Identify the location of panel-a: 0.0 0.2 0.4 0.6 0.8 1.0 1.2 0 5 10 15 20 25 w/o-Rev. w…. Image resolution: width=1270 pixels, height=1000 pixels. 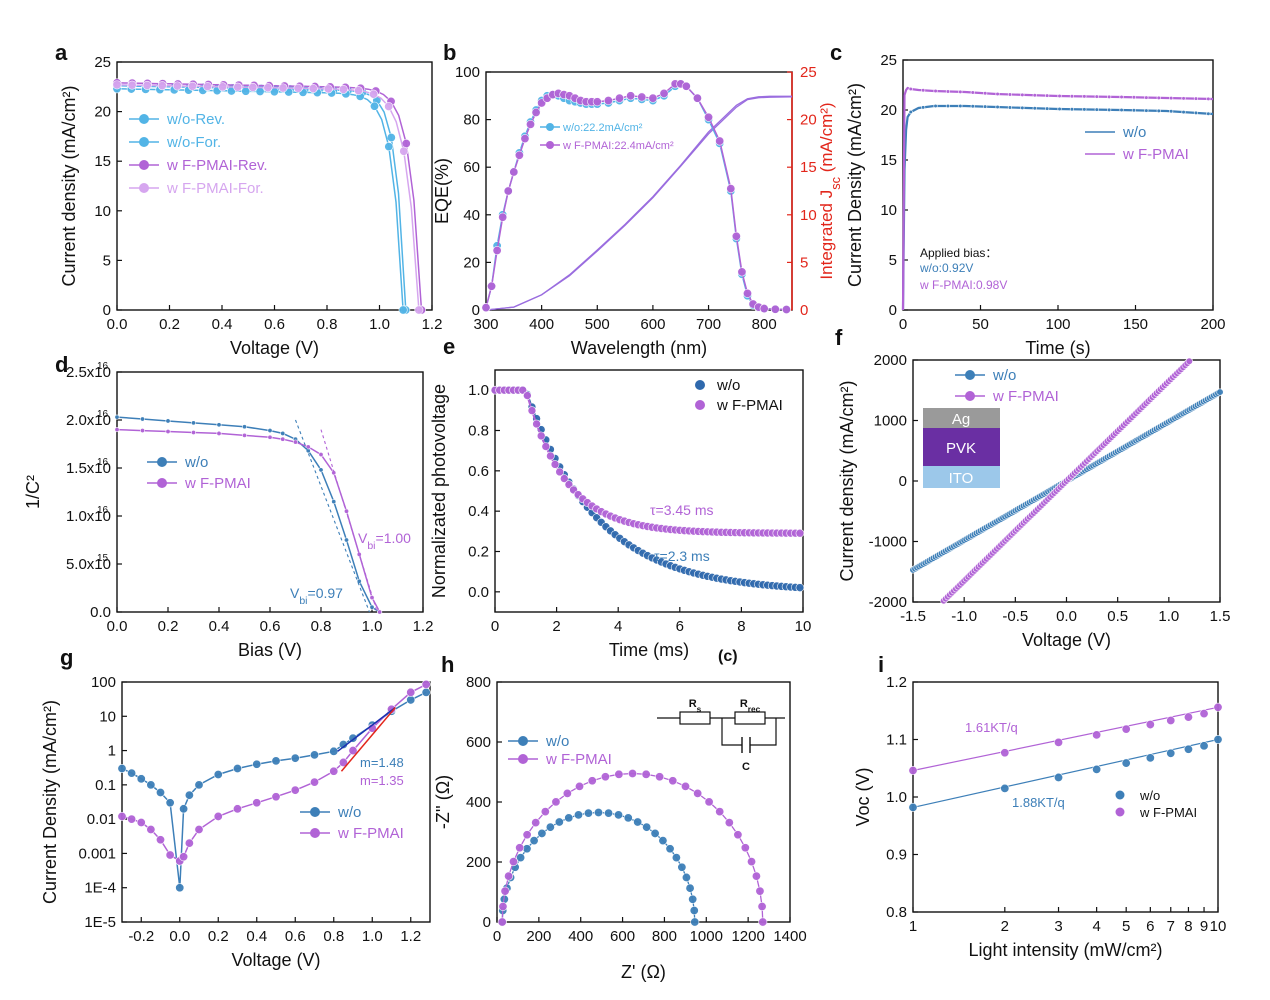
(250, 206).